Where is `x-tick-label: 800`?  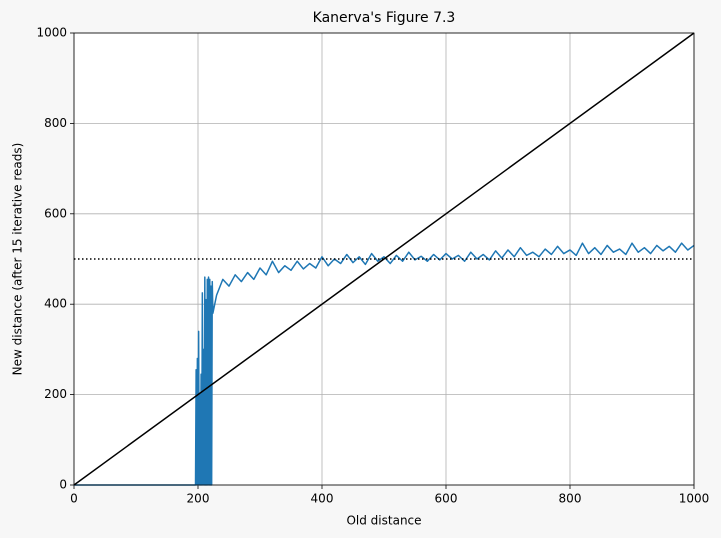 x-tick-label: 800 is located at coordinates (570, 499).